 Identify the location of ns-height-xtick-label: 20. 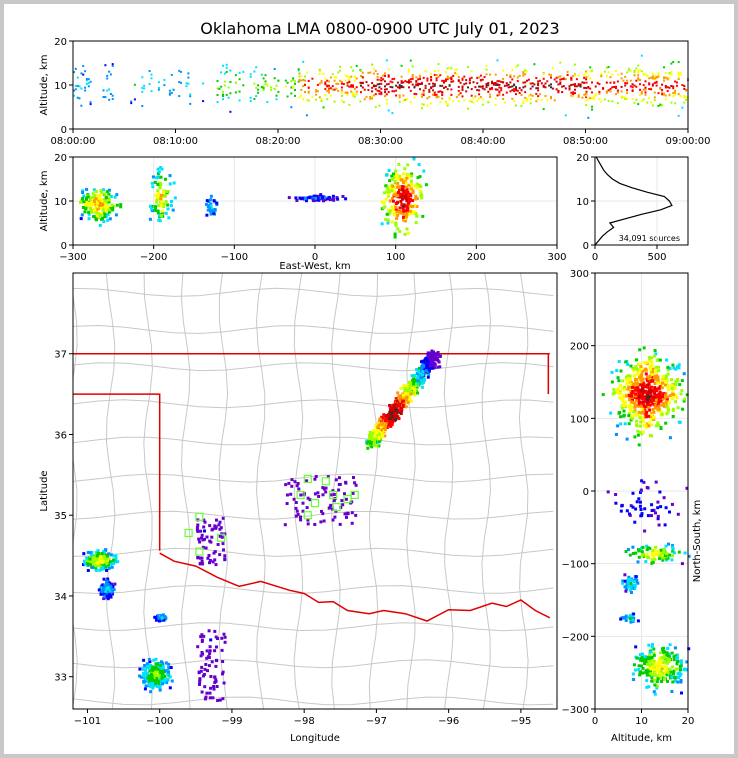
(688, 721).